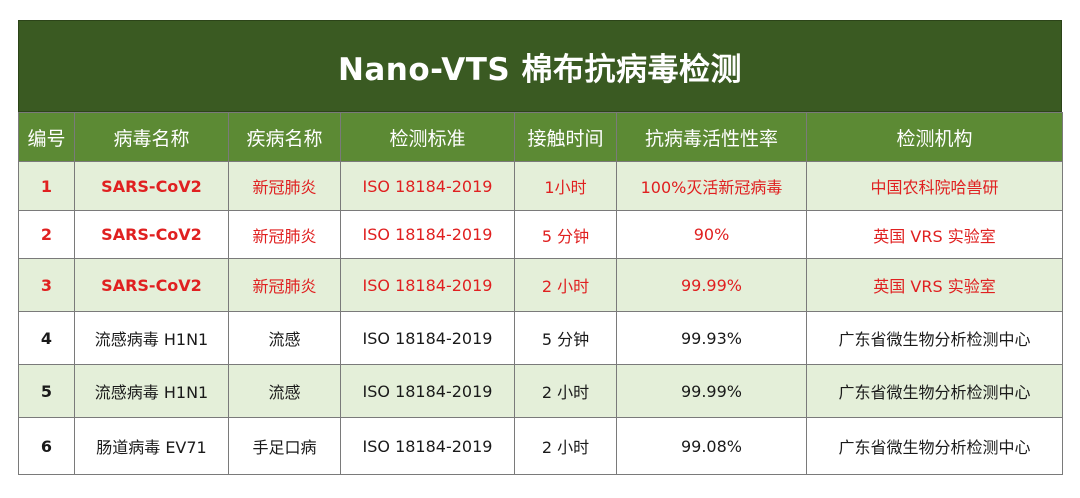 The height and width of the screenshot is (498, 1080). I want to click on cell-id: 3, so click(46, 285).